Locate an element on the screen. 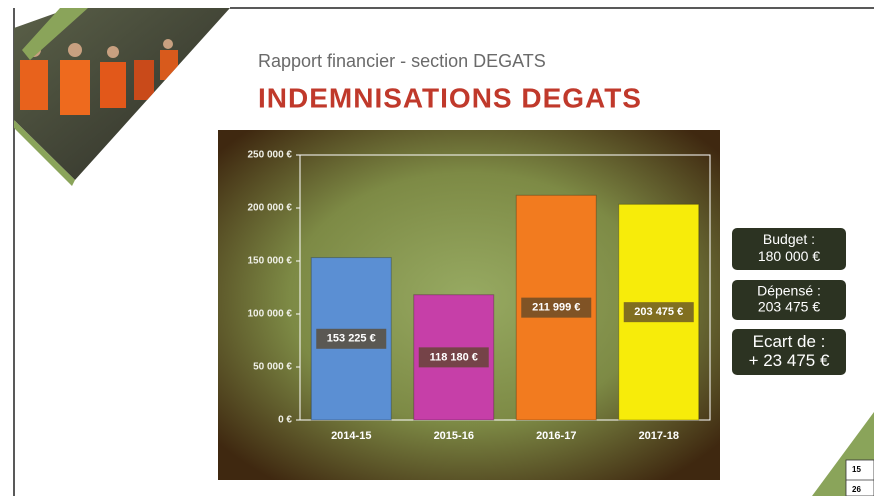  corner-table-cell: 15 is located at coordinates (856, 469).